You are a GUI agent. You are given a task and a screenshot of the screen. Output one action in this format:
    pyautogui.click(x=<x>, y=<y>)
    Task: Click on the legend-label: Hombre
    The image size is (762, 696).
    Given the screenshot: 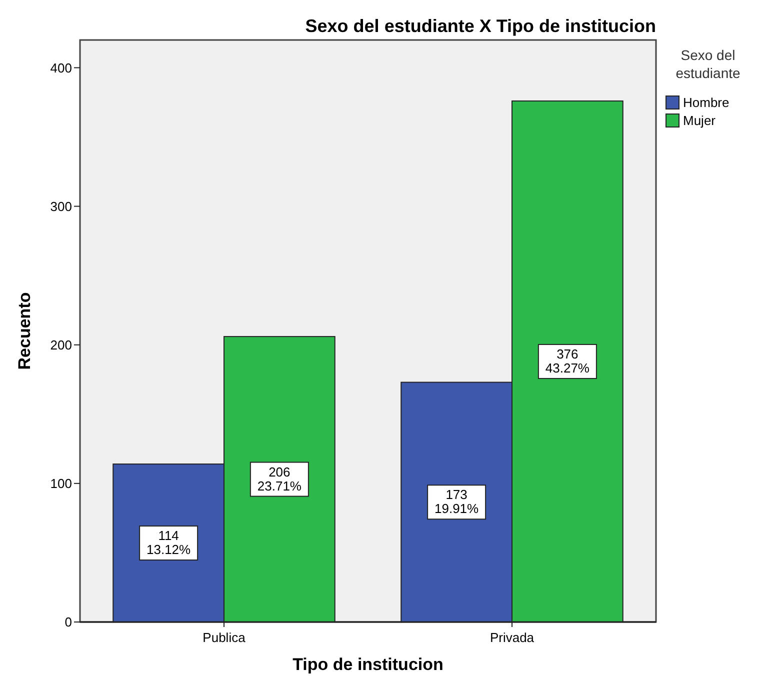 What is the action you would take?
    pyautogui.click(x=706, y=102)
    